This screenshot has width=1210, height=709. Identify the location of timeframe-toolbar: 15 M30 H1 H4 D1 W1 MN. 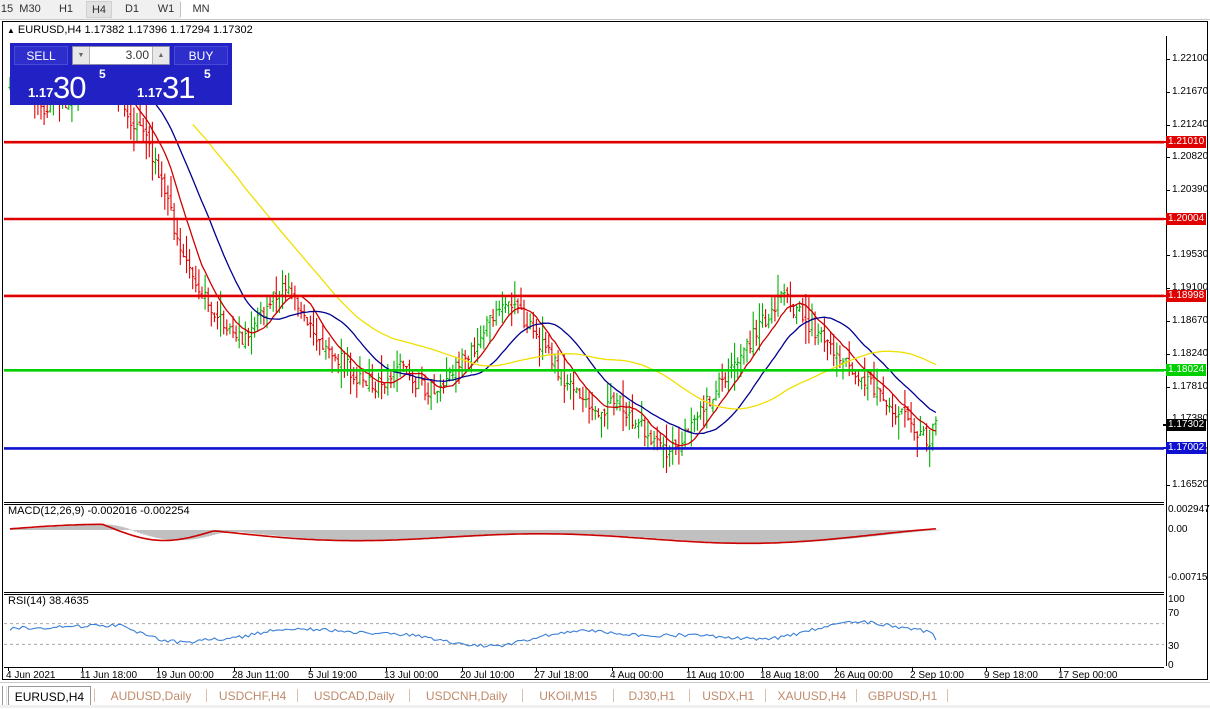
(605, 10).